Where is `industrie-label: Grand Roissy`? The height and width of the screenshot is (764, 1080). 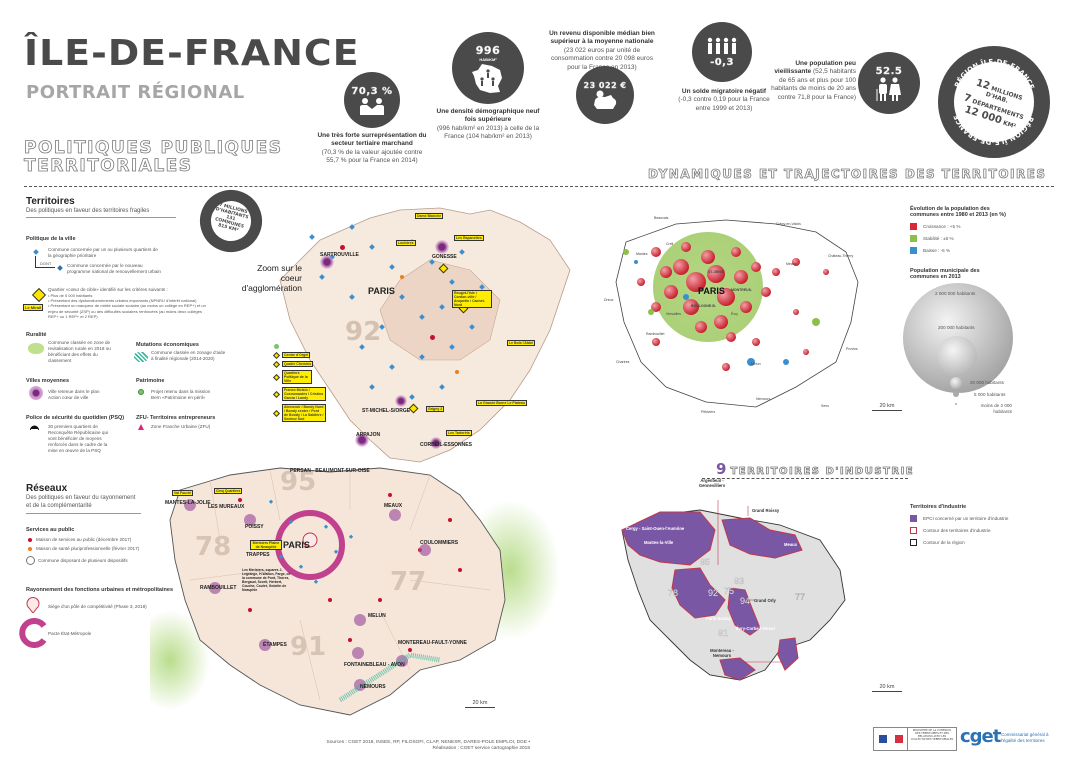 industrie-label: Grand Roissy is located at coordinates (766, 510).